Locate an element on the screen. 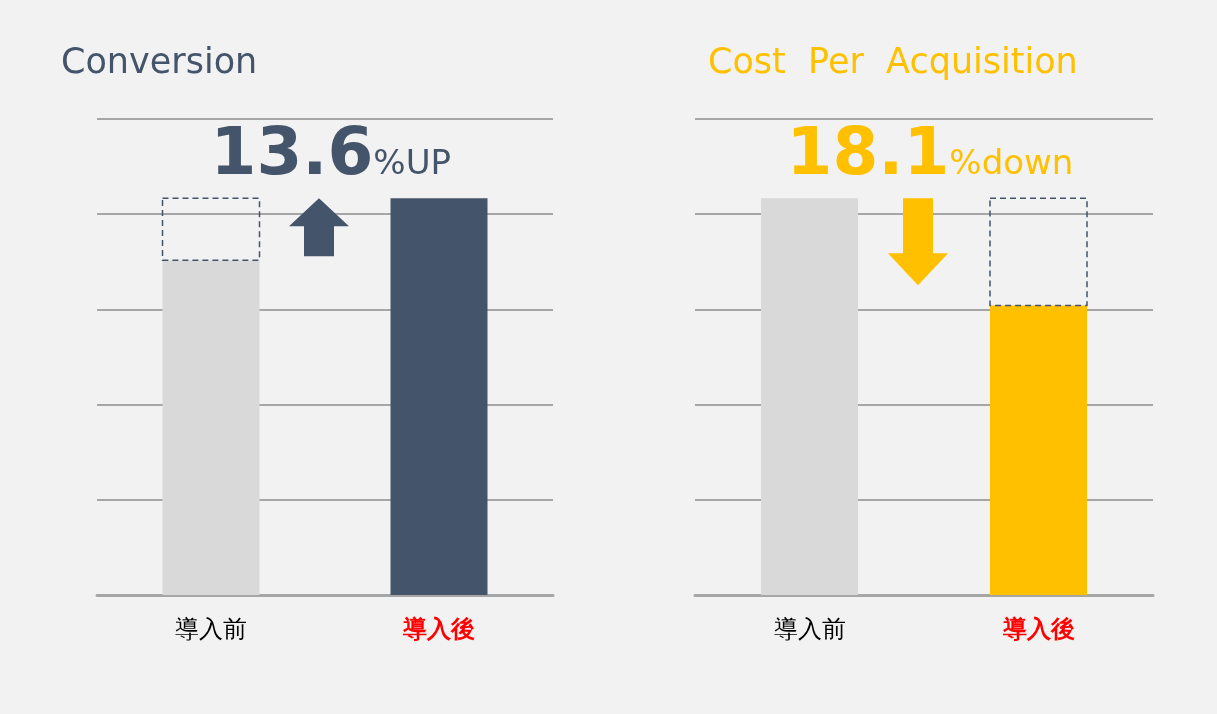 Image resolution: width=1217 pixels, height=714 pixels. text: 18.1%down is located at coordinates (930, 152).